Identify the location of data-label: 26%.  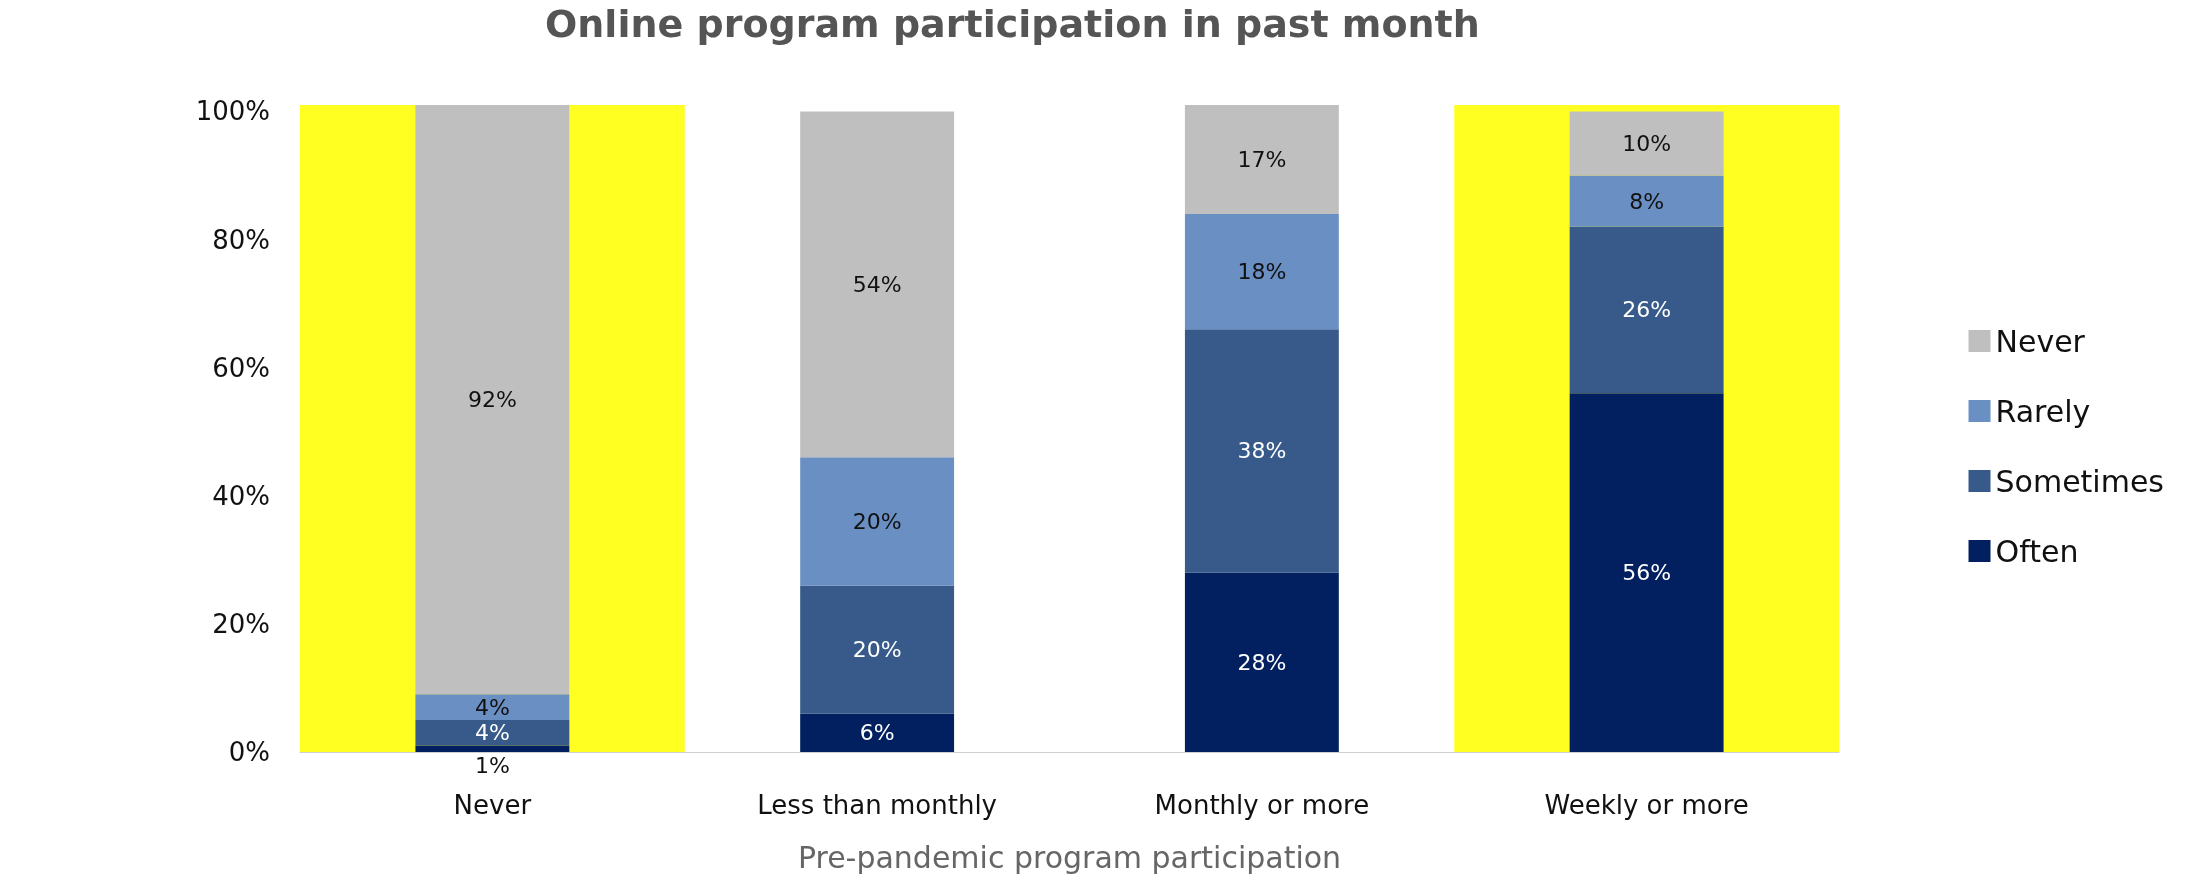
(1647, 310).